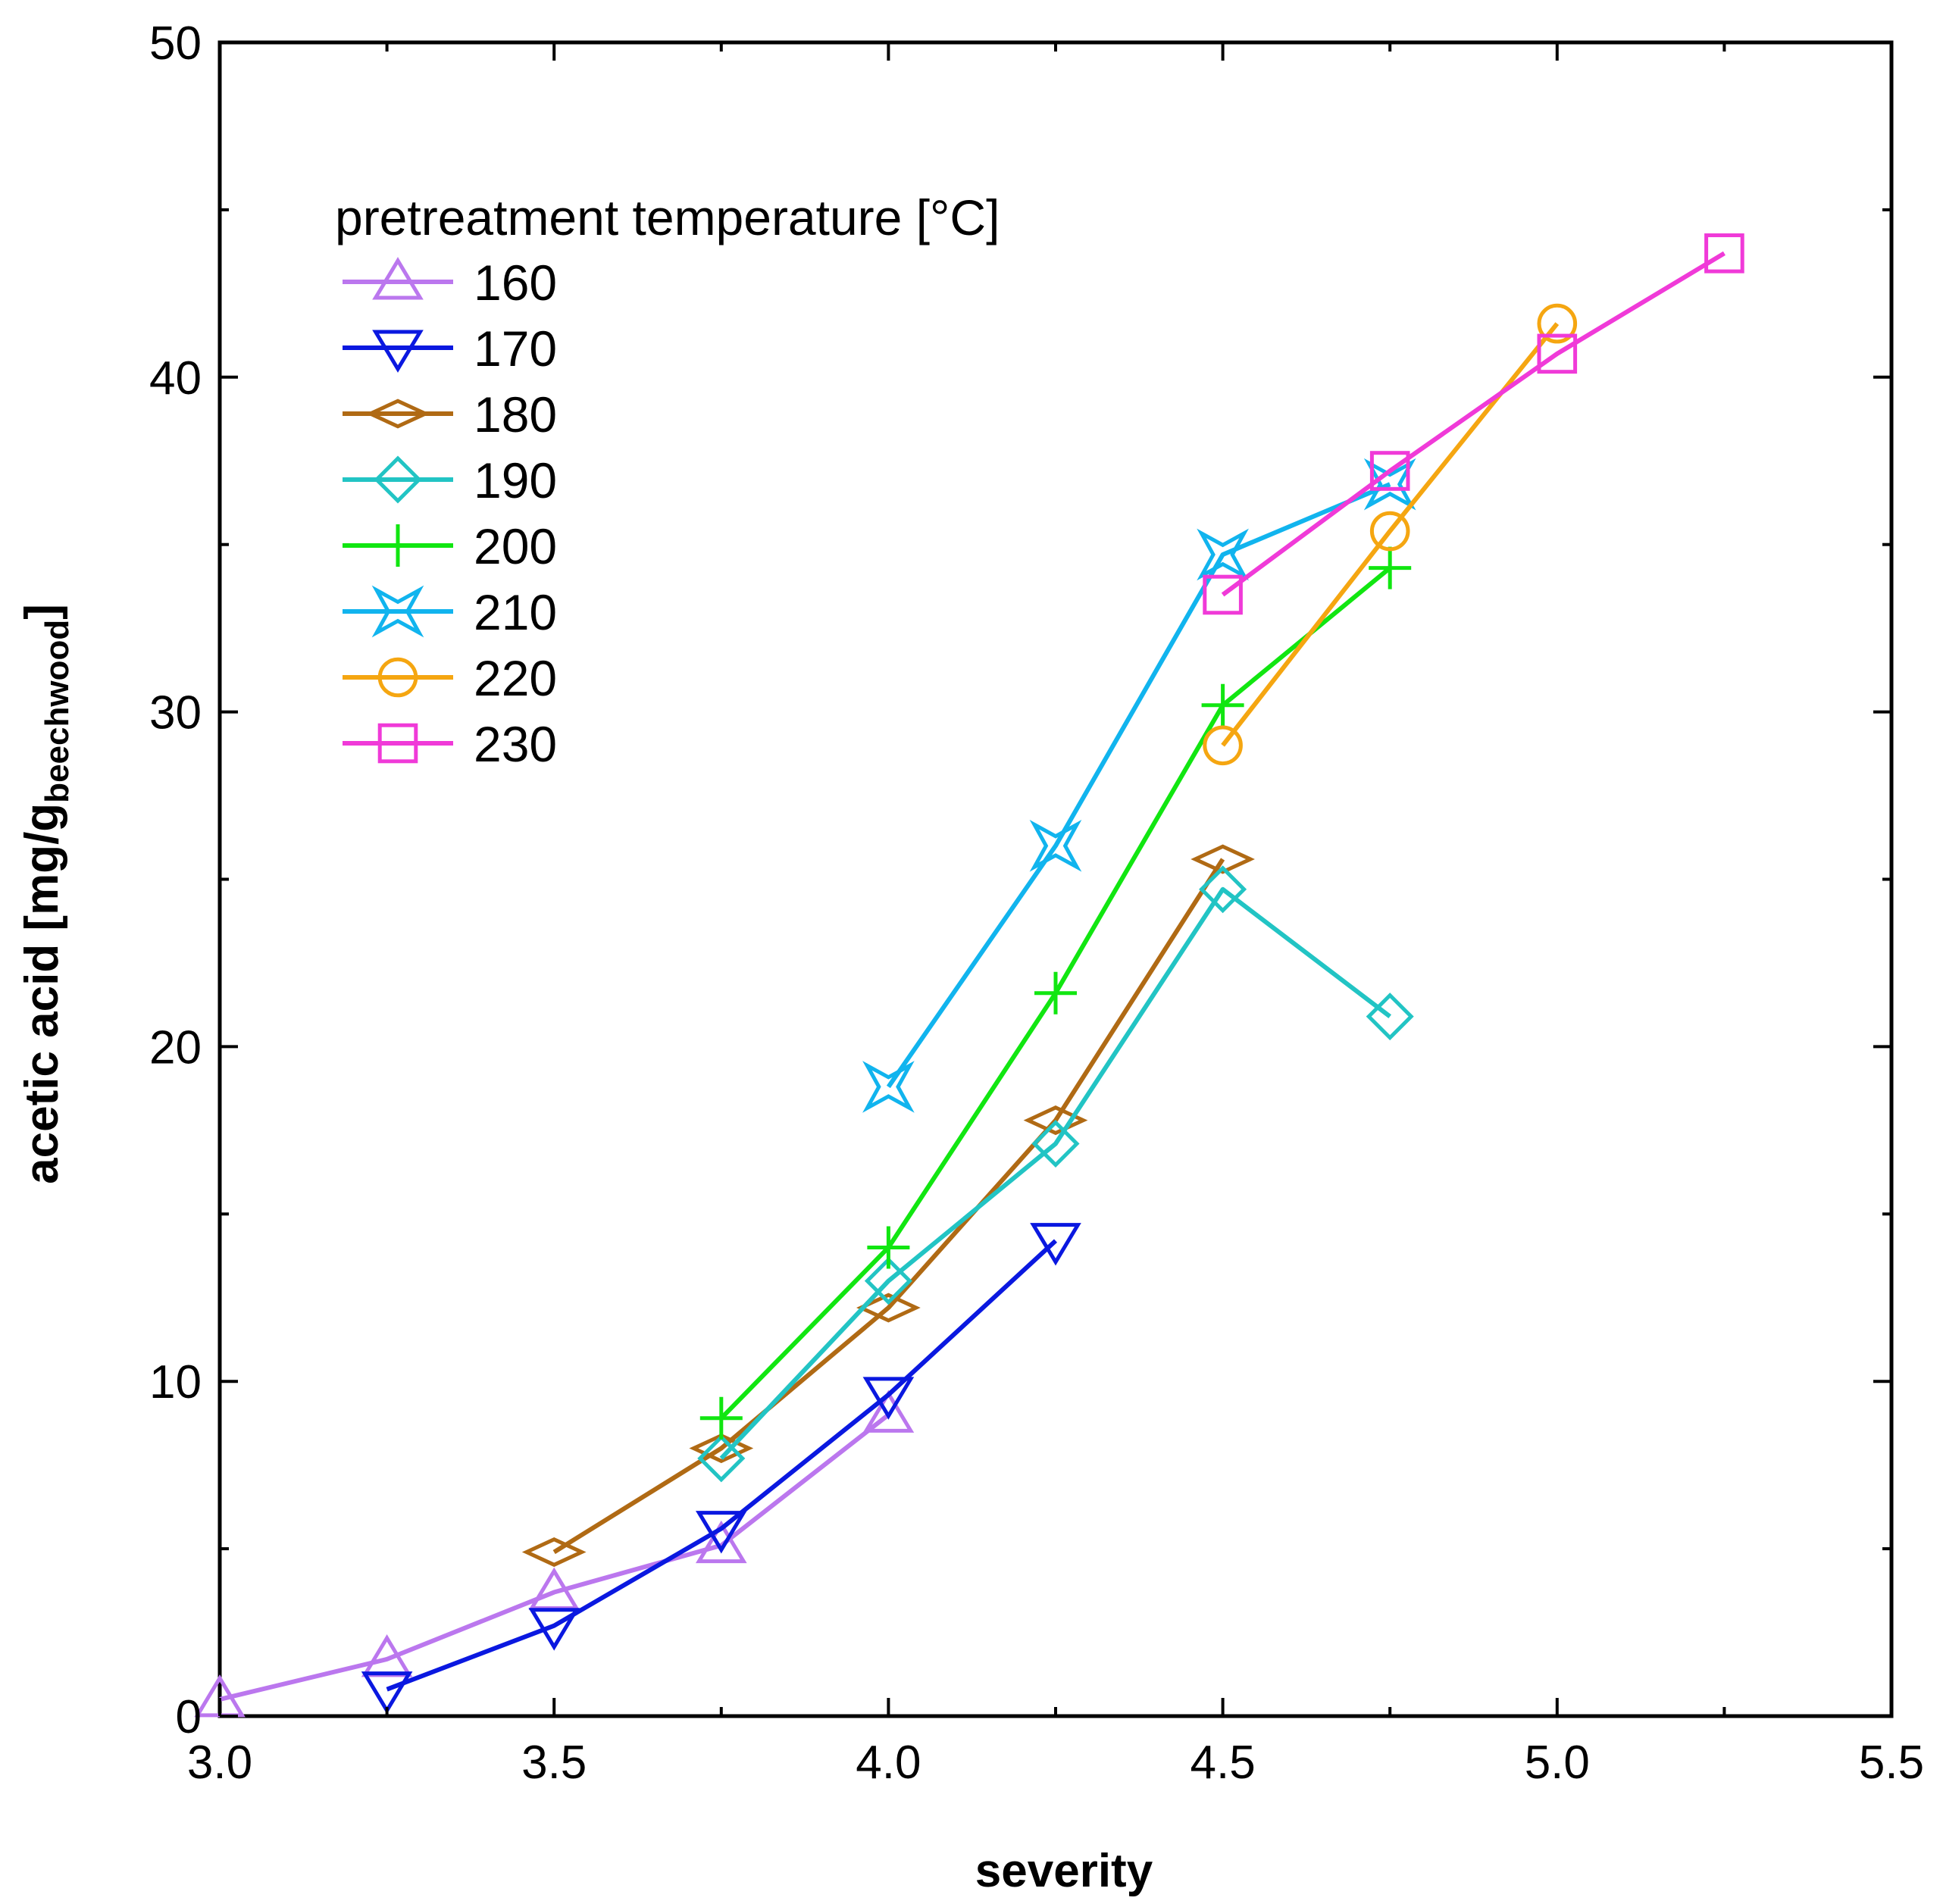 This screenshot has width=1943, height=1904. I want to click on legend-label: 210, so click(515, 612).